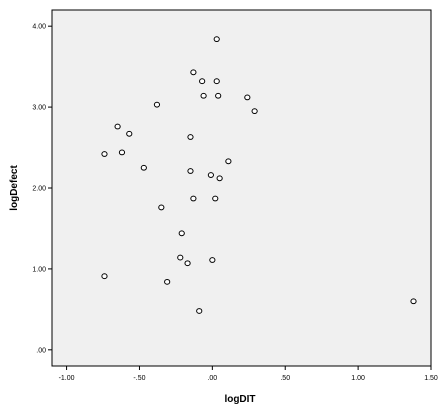 The image size is (439, 405). What do you see at coordinates (239, 399) in the screenshot?
I see `x-axis-title: logDIT` at bounding box center [239, 399].